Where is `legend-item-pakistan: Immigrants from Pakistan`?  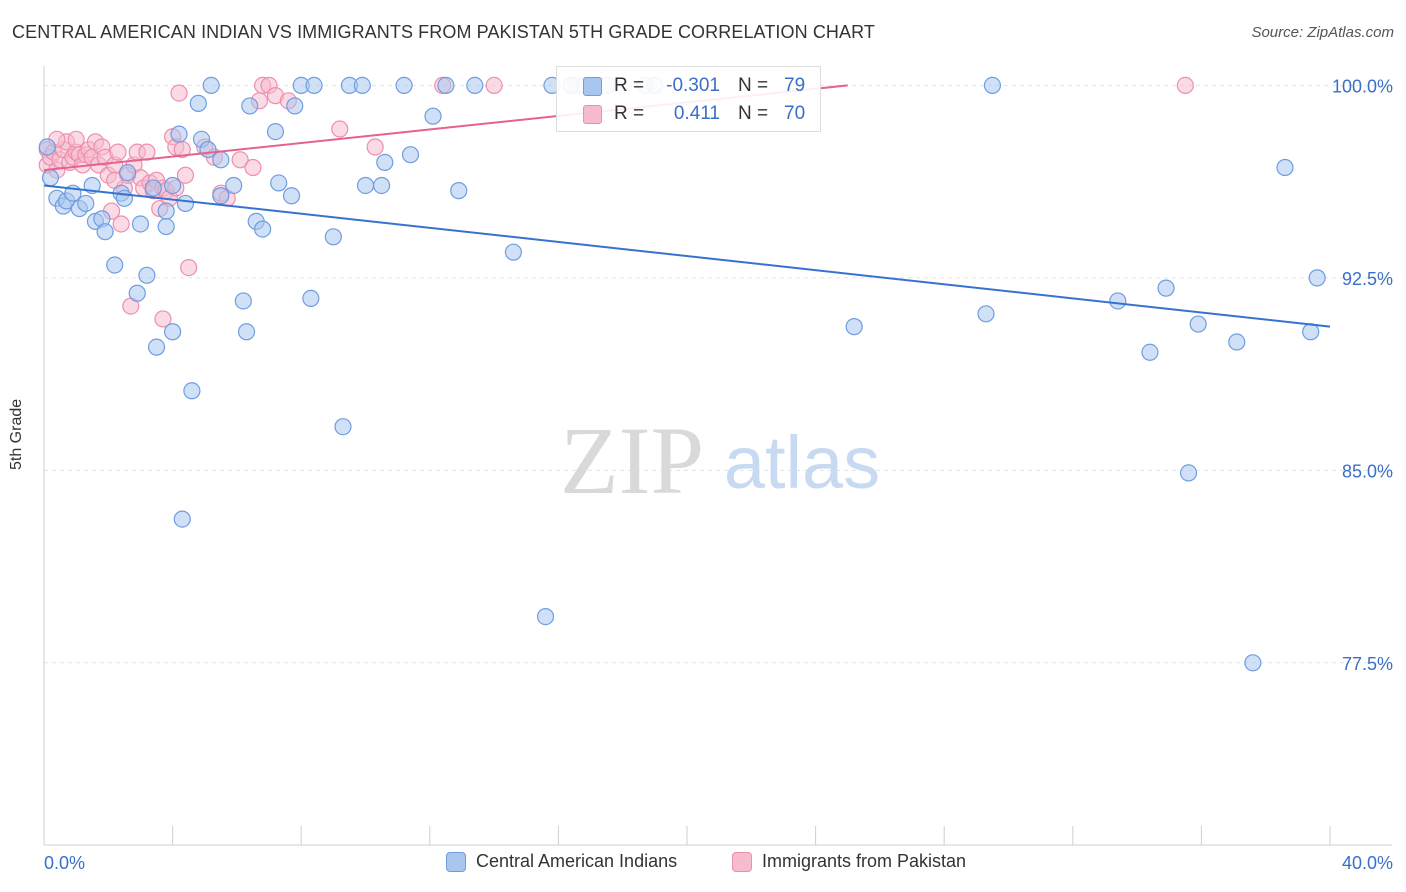
legend-item-pakistan: Immigrants from Pakistan is located at coordinates (849, 861).